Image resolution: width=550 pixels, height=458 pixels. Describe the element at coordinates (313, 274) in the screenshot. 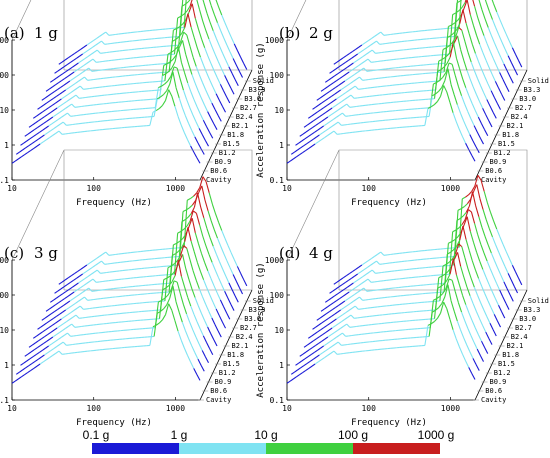

I see `axis-wall-left` at that location.